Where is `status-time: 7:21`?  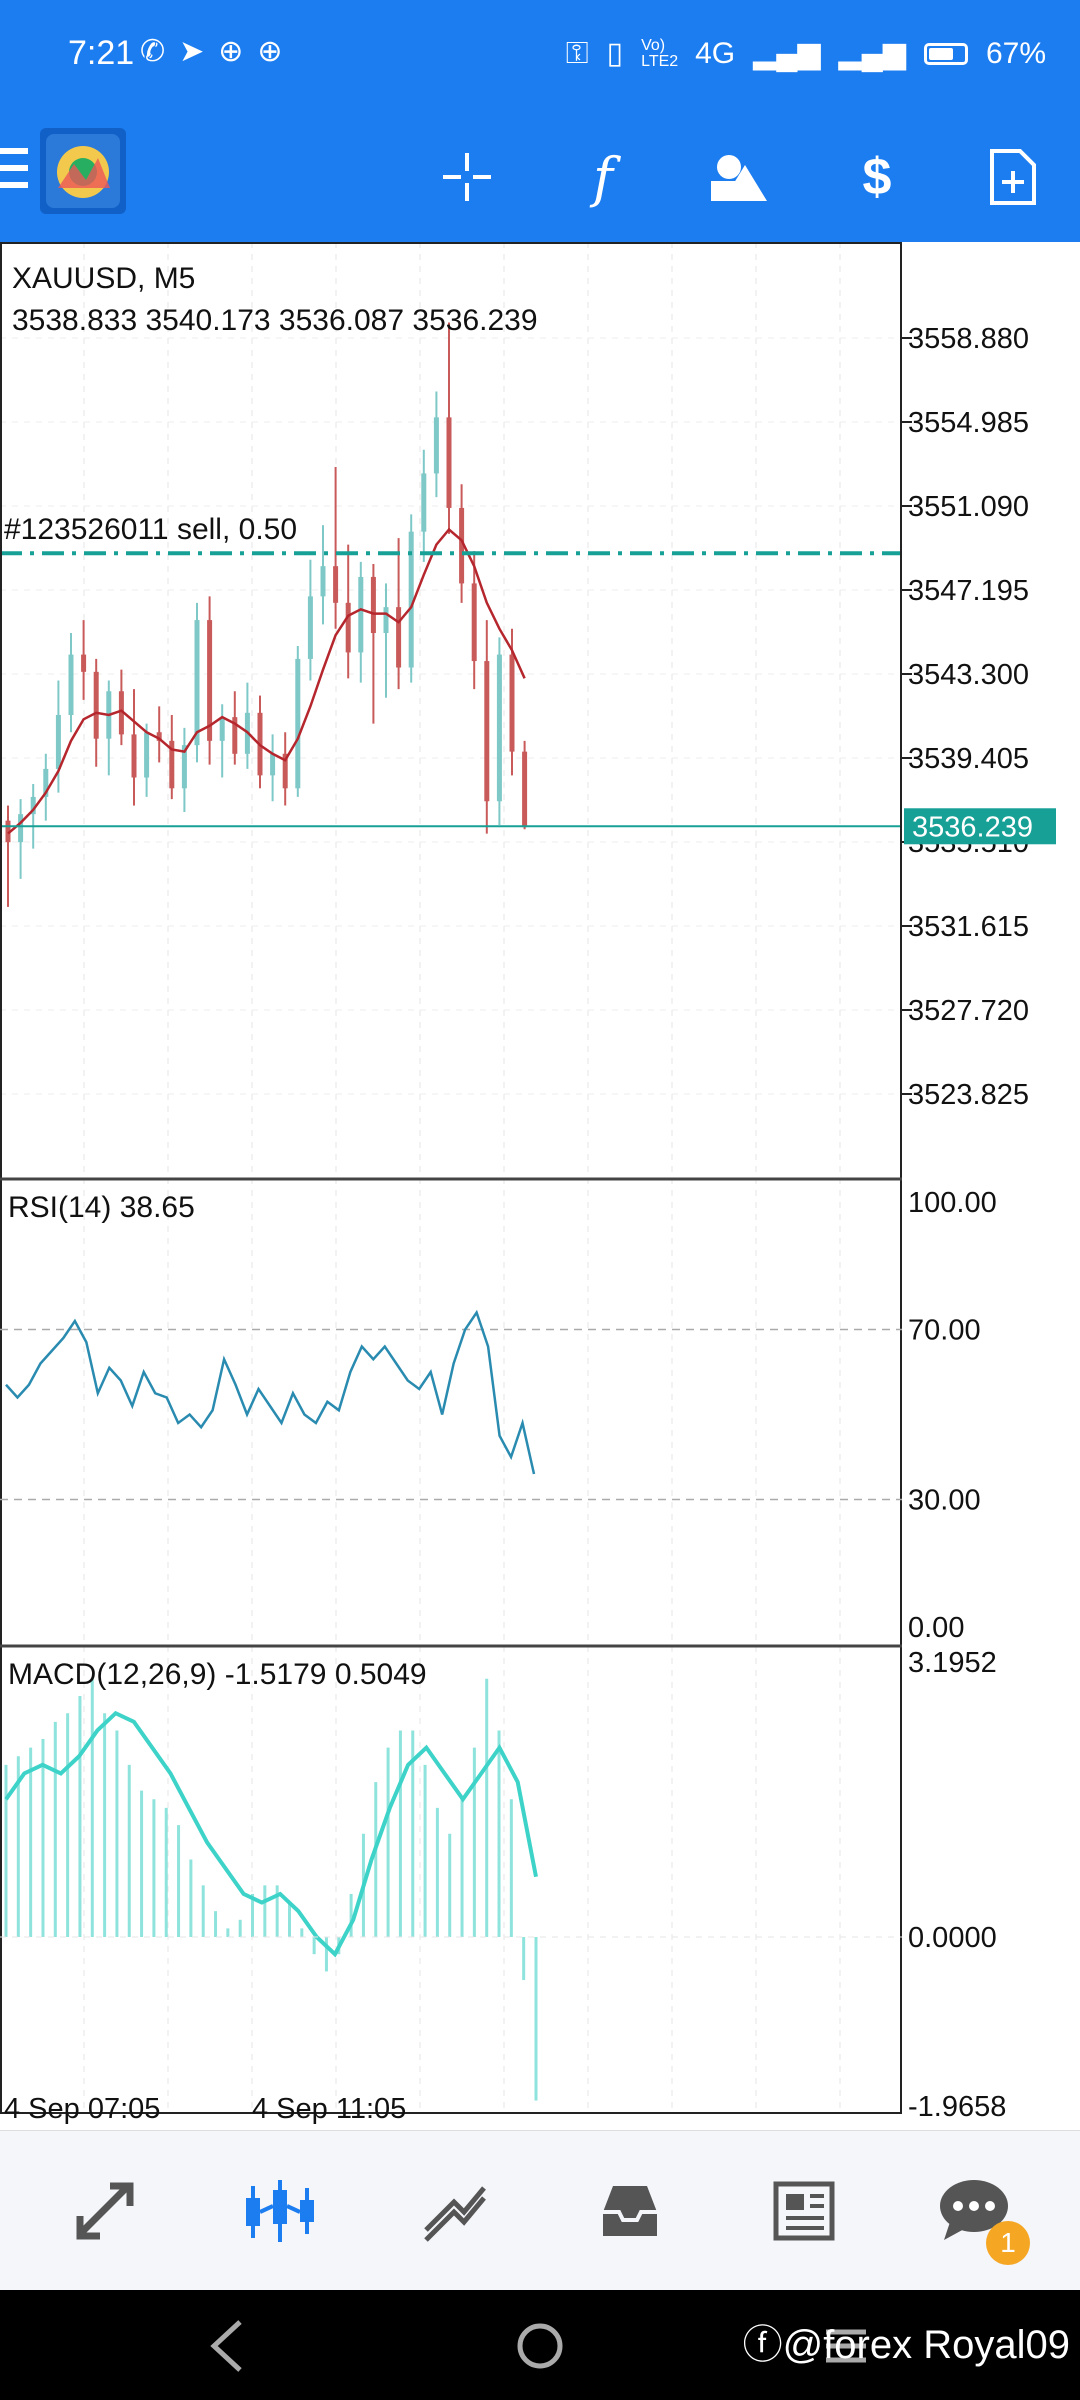 status-time: 7:21 is located at coordinates (101, 53).